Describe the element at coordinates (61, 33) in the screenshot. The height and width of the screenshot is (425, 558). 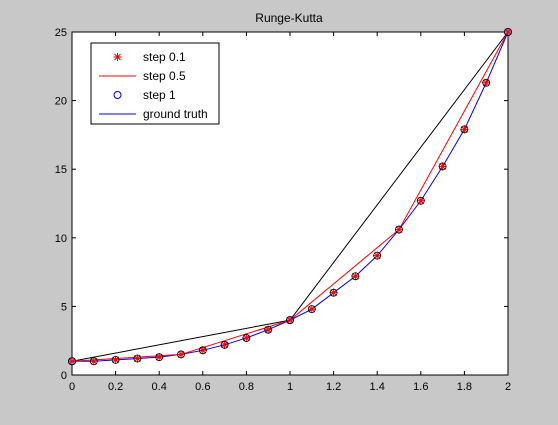
I see `y-tick-label: 25` at that location.